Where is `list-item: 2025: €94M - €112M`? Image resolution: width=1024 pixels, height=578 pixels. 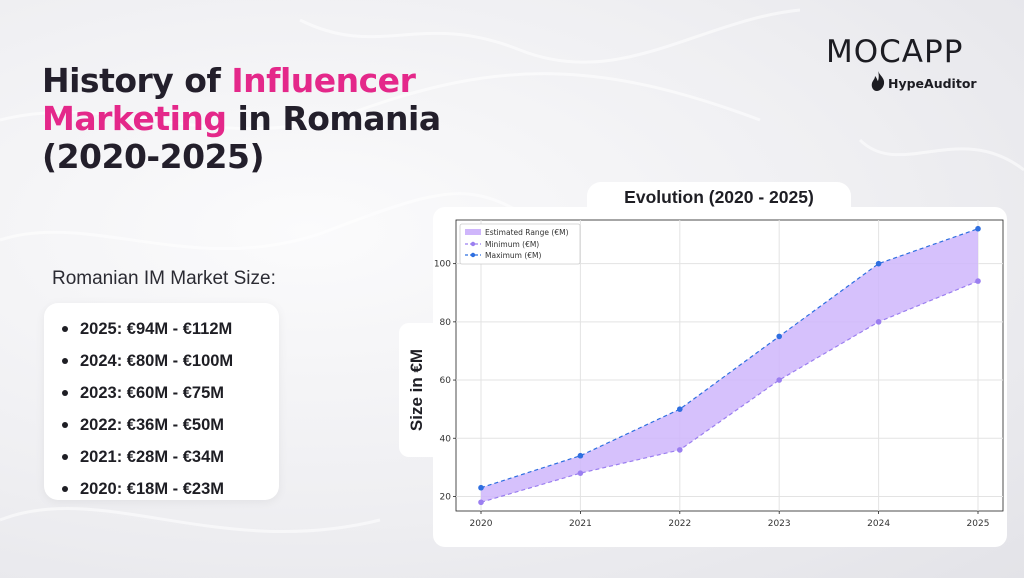
list-item: 2025: €94M - €112M is located at coordinates (170, 329).